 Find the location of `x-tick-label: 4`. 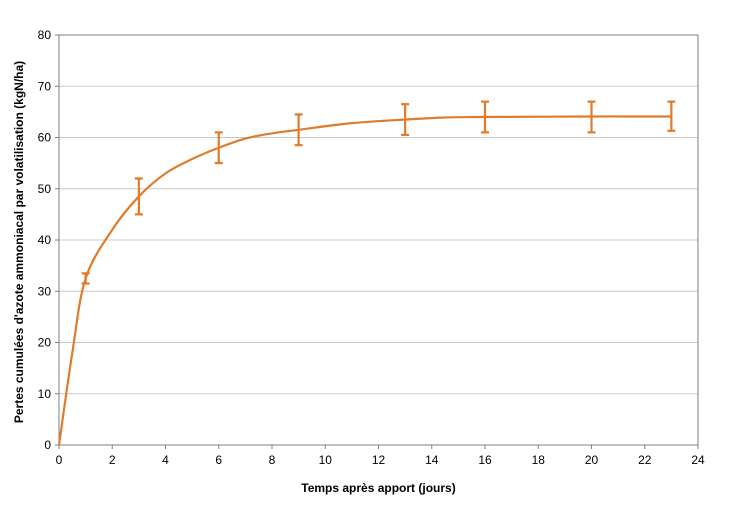

x-tick-label: 4 is located at coordinates (165, 460).